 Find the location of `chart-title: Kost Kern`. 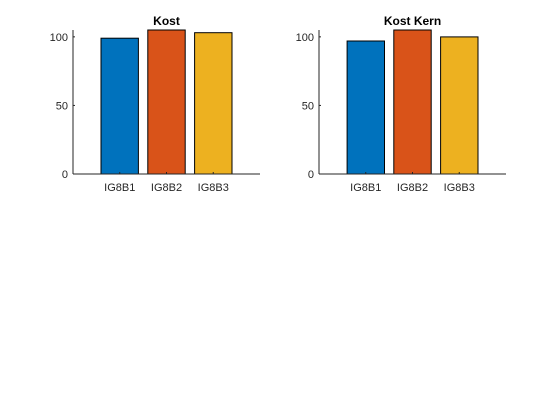

chart-title: Kost Kern is located at coordinates (412, 21).